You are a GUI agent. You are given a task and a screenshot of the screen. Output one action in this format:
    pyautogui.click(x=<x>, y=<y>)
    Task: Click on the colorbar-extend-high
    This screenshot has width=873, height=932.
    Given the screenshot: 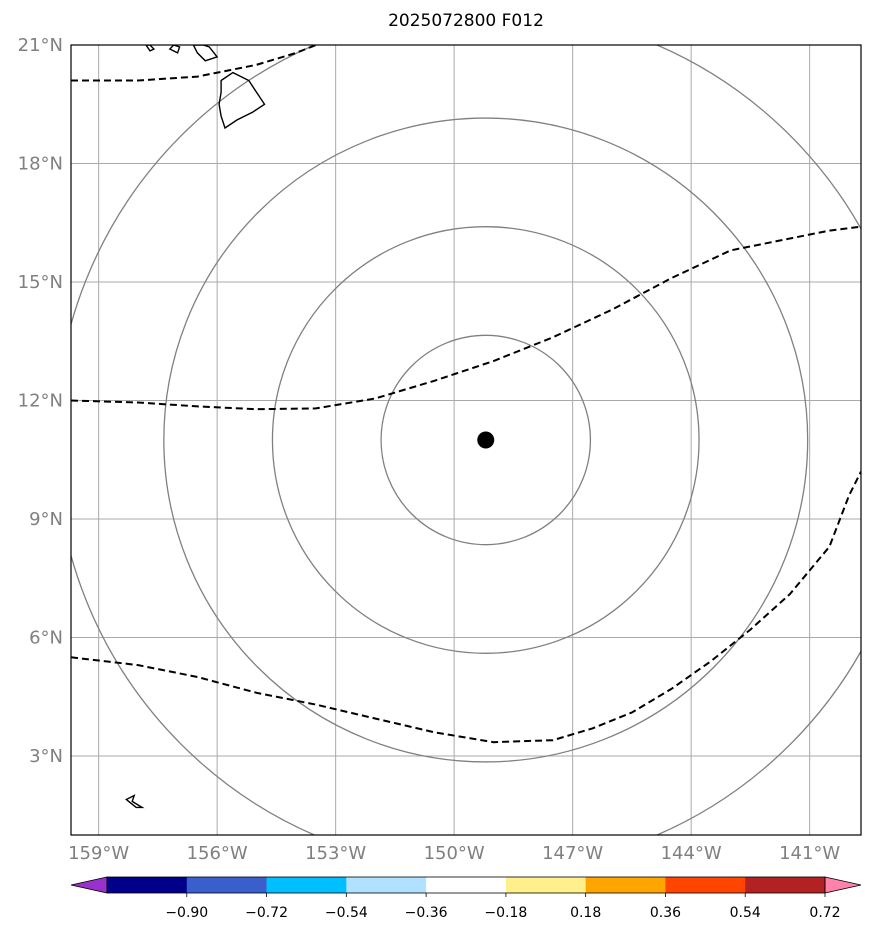 What is the action you would take?
    pyautogui.click(x=843, y=885)
    